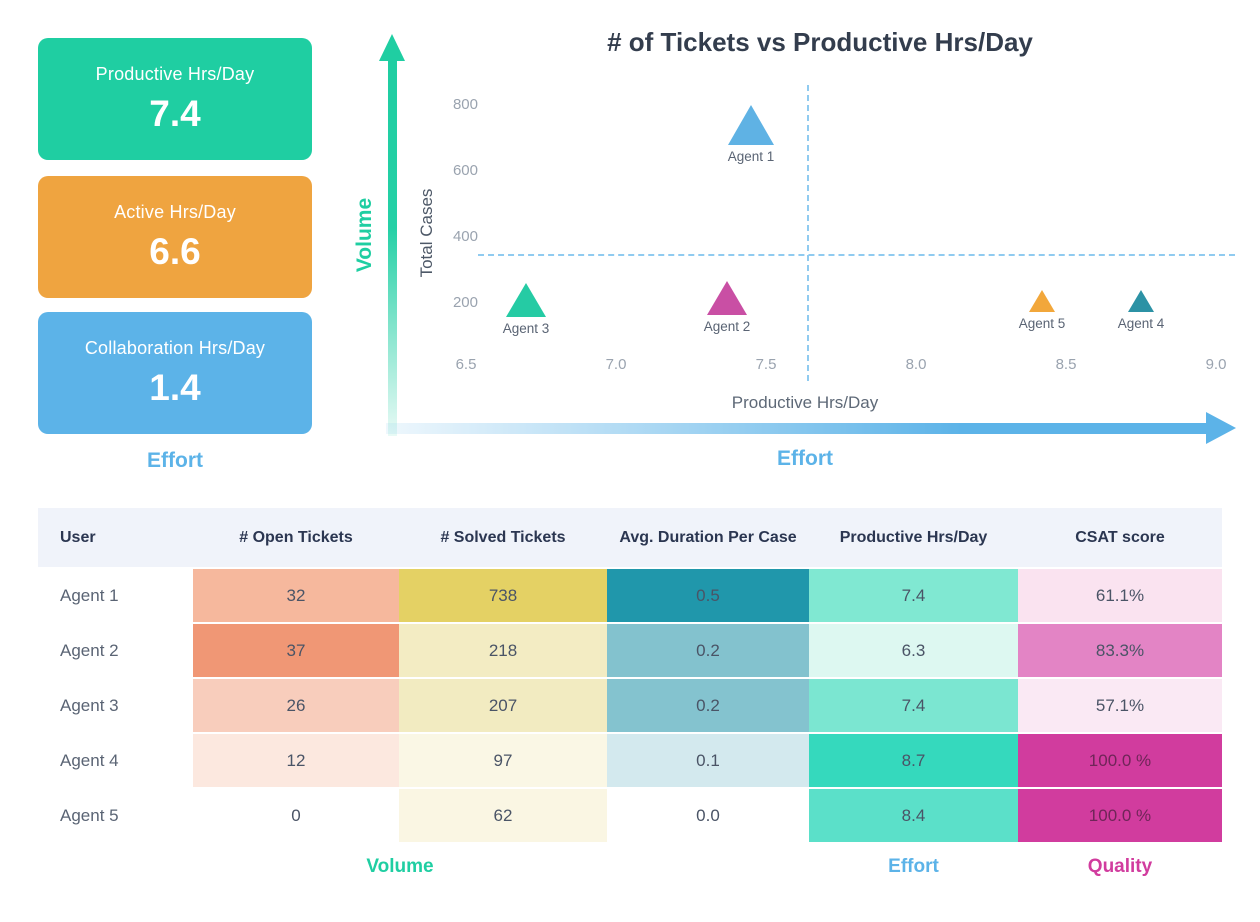  Describe the element at coordinates (400, 866) in the screenshot. I see `footer-annotation-volume: Volume` at that location.